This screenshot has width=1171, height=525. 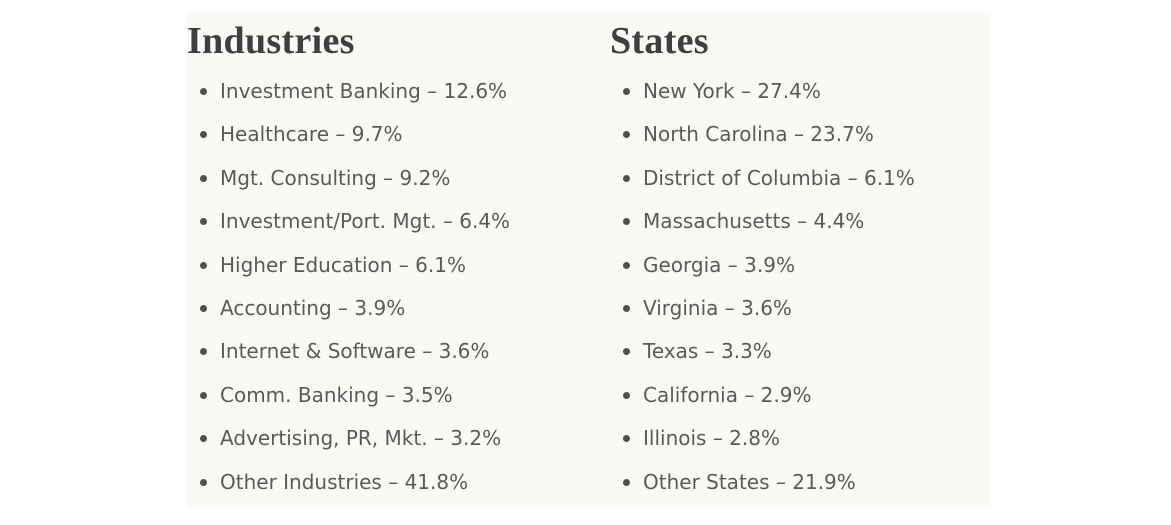 I want to click on list-item: Internet & Software – 3.6%, so click(x=348, y=358).